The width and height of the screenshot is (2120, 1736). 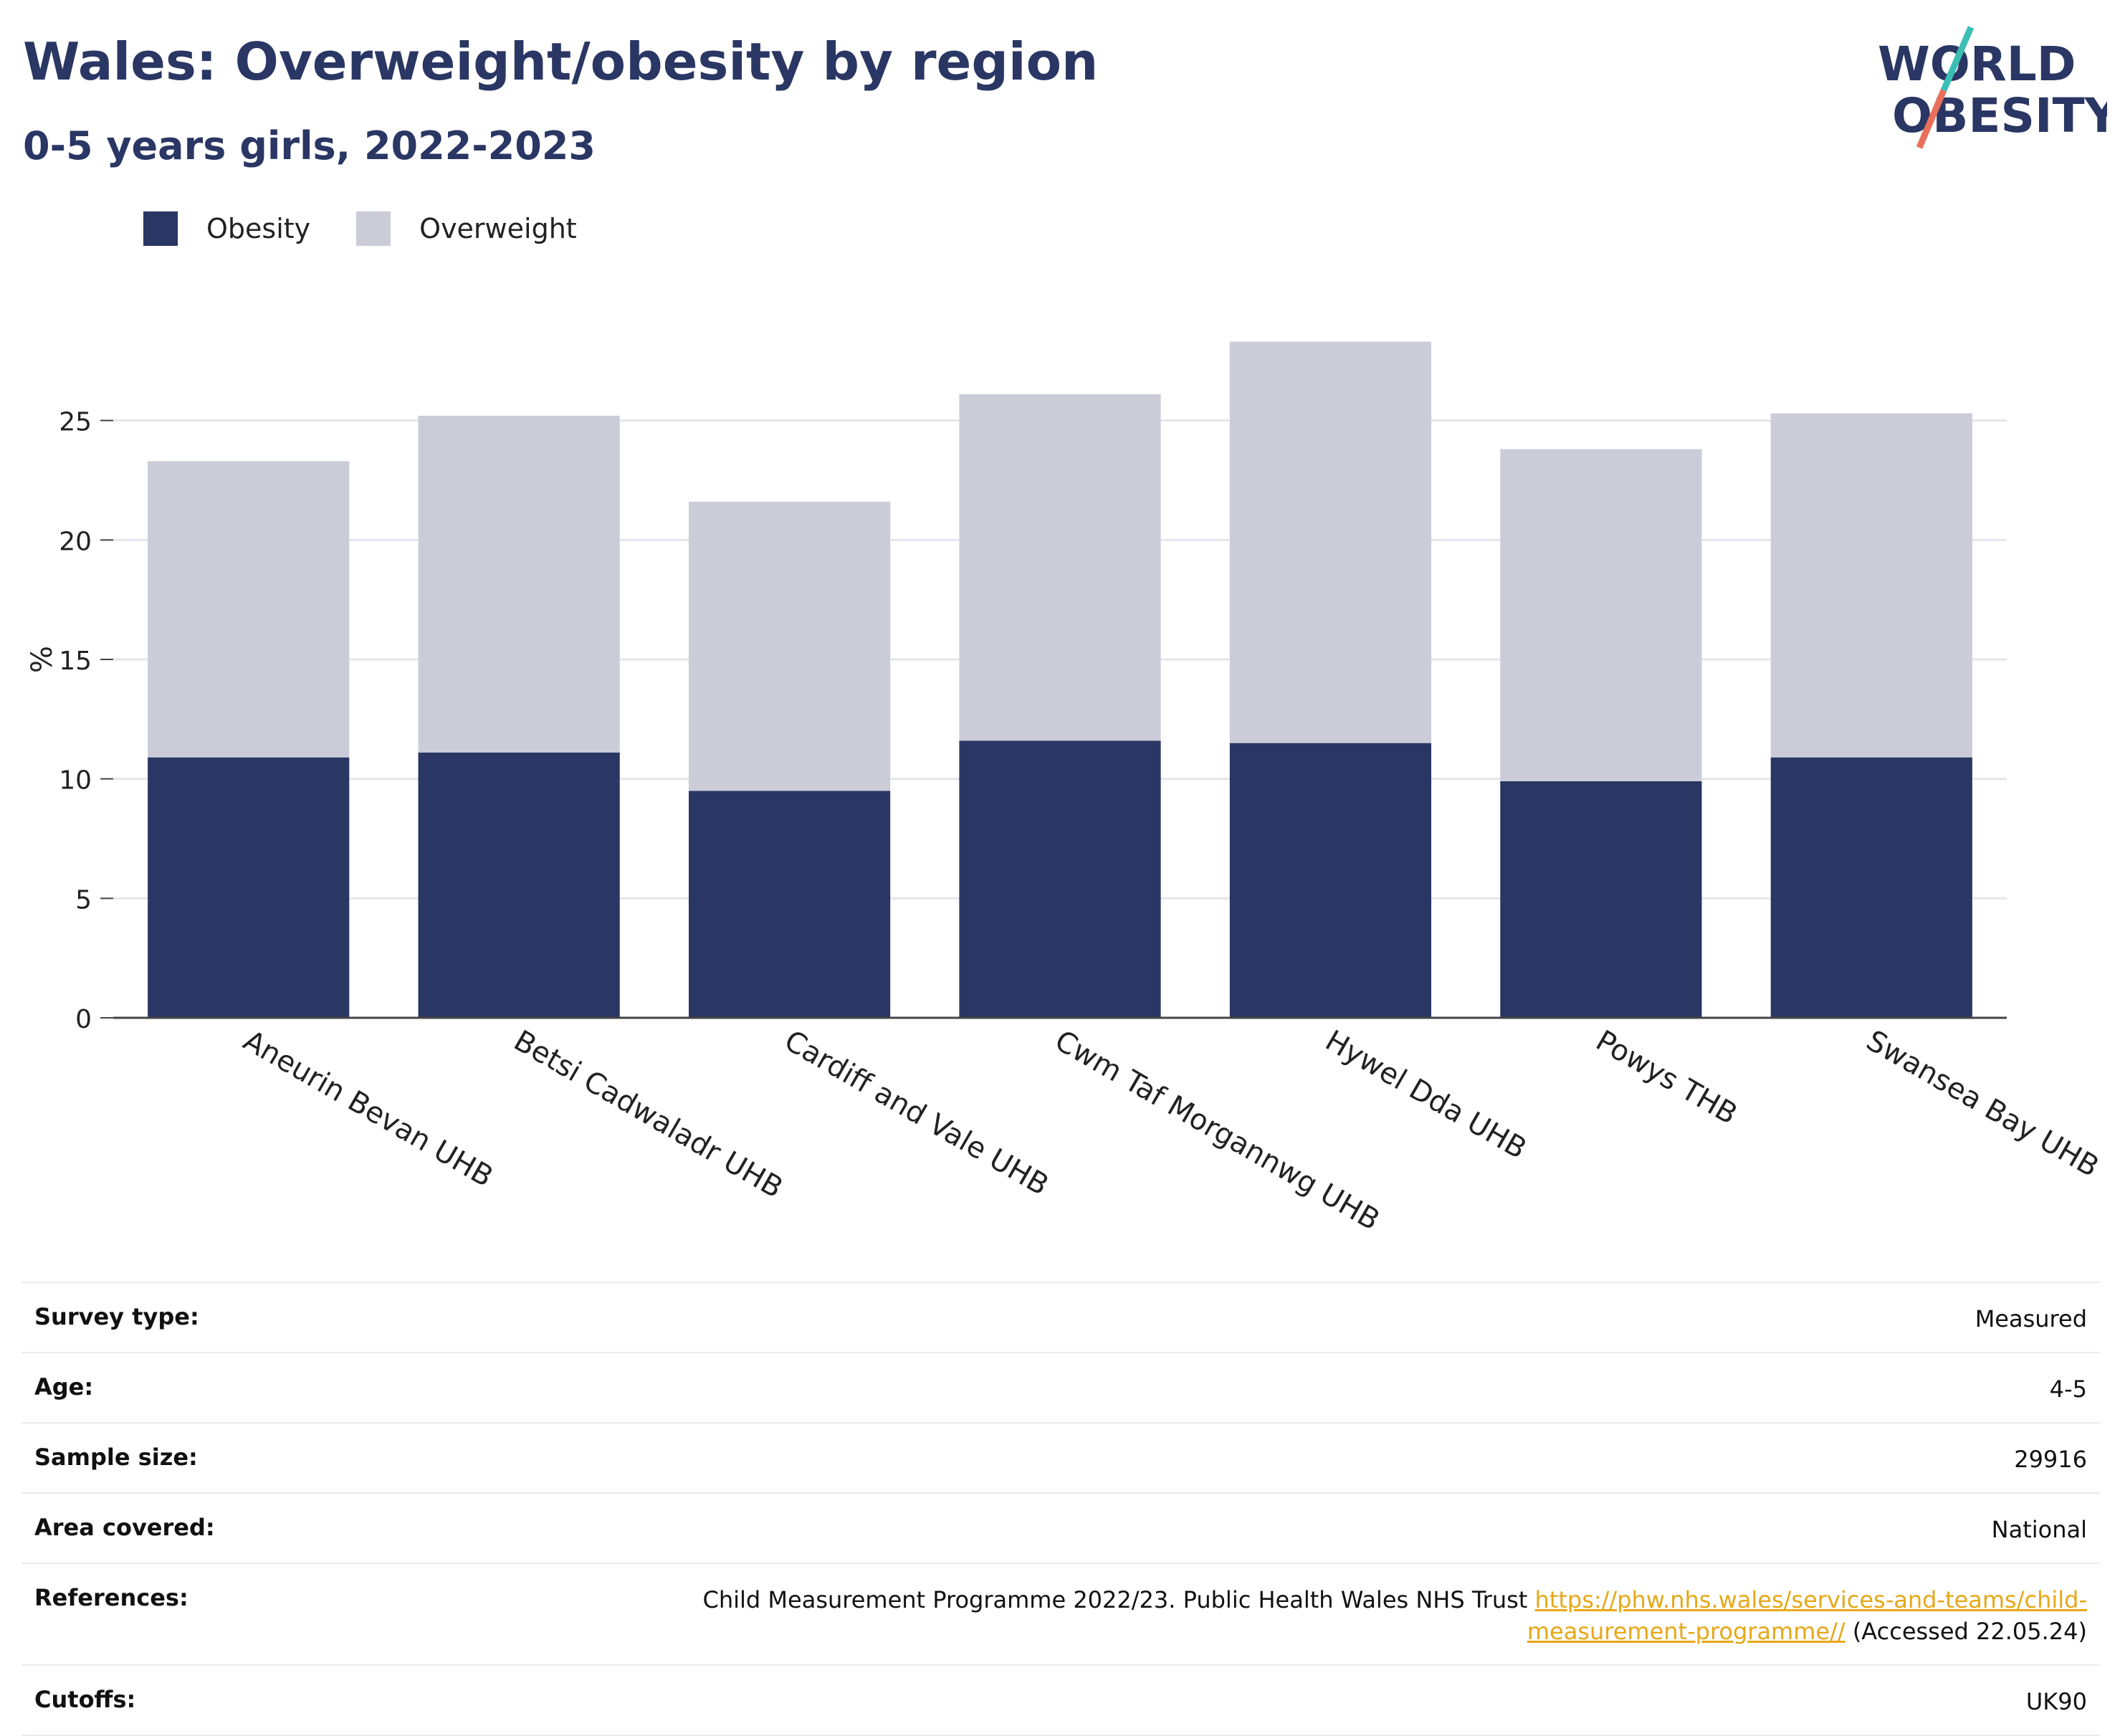 What do you see at coordinates (2031, 1318) in the screenshot?
I see `info-value: Measured` at bounding box center [2031, 1318].